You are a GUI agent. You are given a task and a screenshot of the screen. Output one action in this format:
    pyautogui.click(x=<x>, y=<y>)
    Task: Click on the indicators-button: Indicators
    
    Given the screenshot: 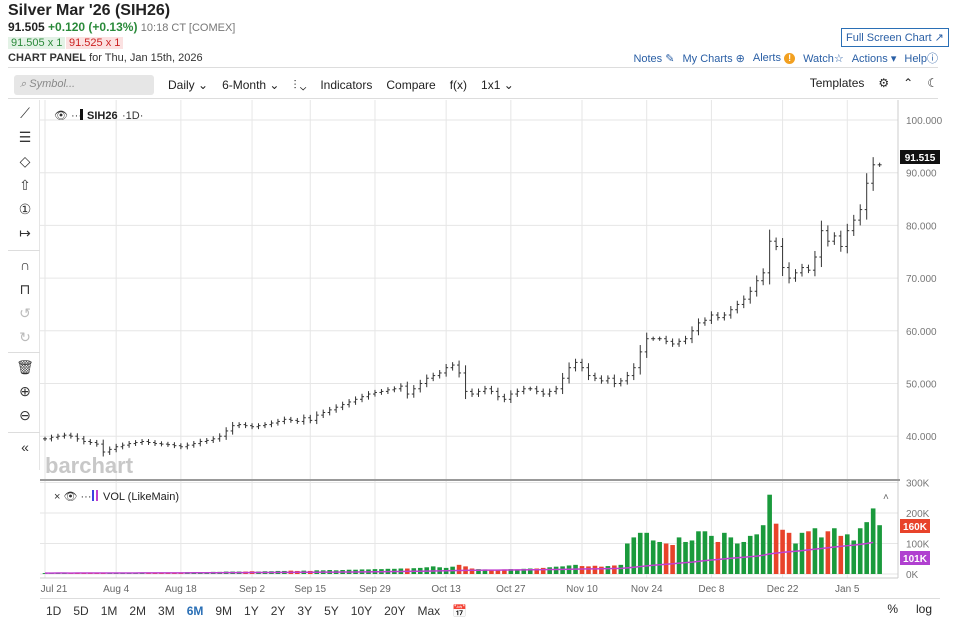 What is the action you would take?
    pyautogui.click(x=346, y=85)
    